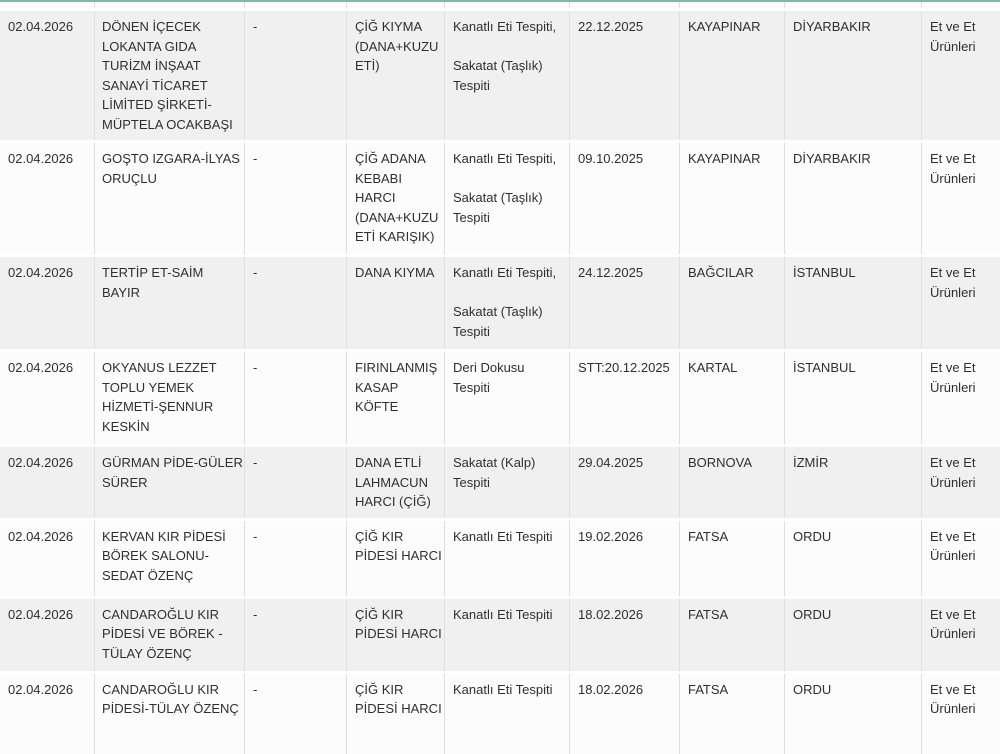 The width and height of the screenshot is (1000, 754). What do you see at coordinates (396, 387) in the screenshot?
I see `product-name: FIRINLANMIŞ KASAP KÖFTE` at bounding box center [396, 387].